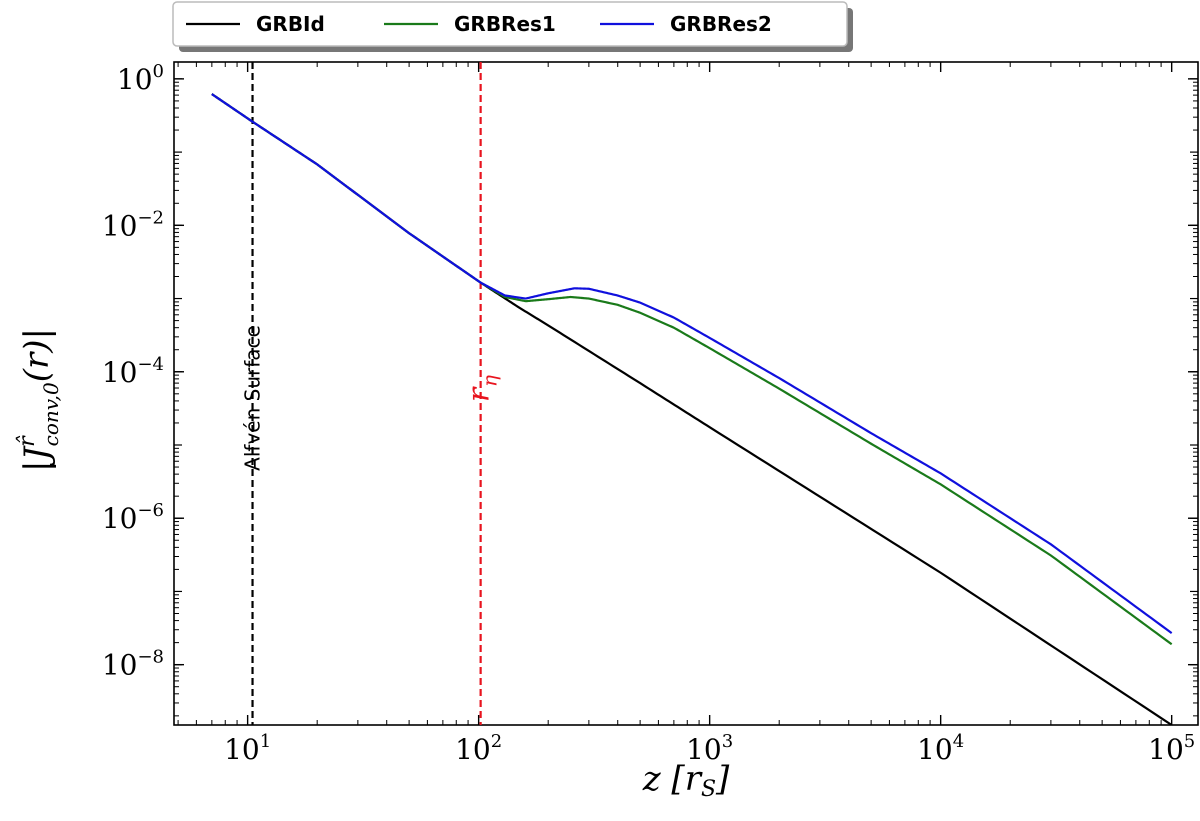  Describe the element at coordinates (290, 24) in the screenshot. I see `legend-label-grbid: GRBId` at that location.